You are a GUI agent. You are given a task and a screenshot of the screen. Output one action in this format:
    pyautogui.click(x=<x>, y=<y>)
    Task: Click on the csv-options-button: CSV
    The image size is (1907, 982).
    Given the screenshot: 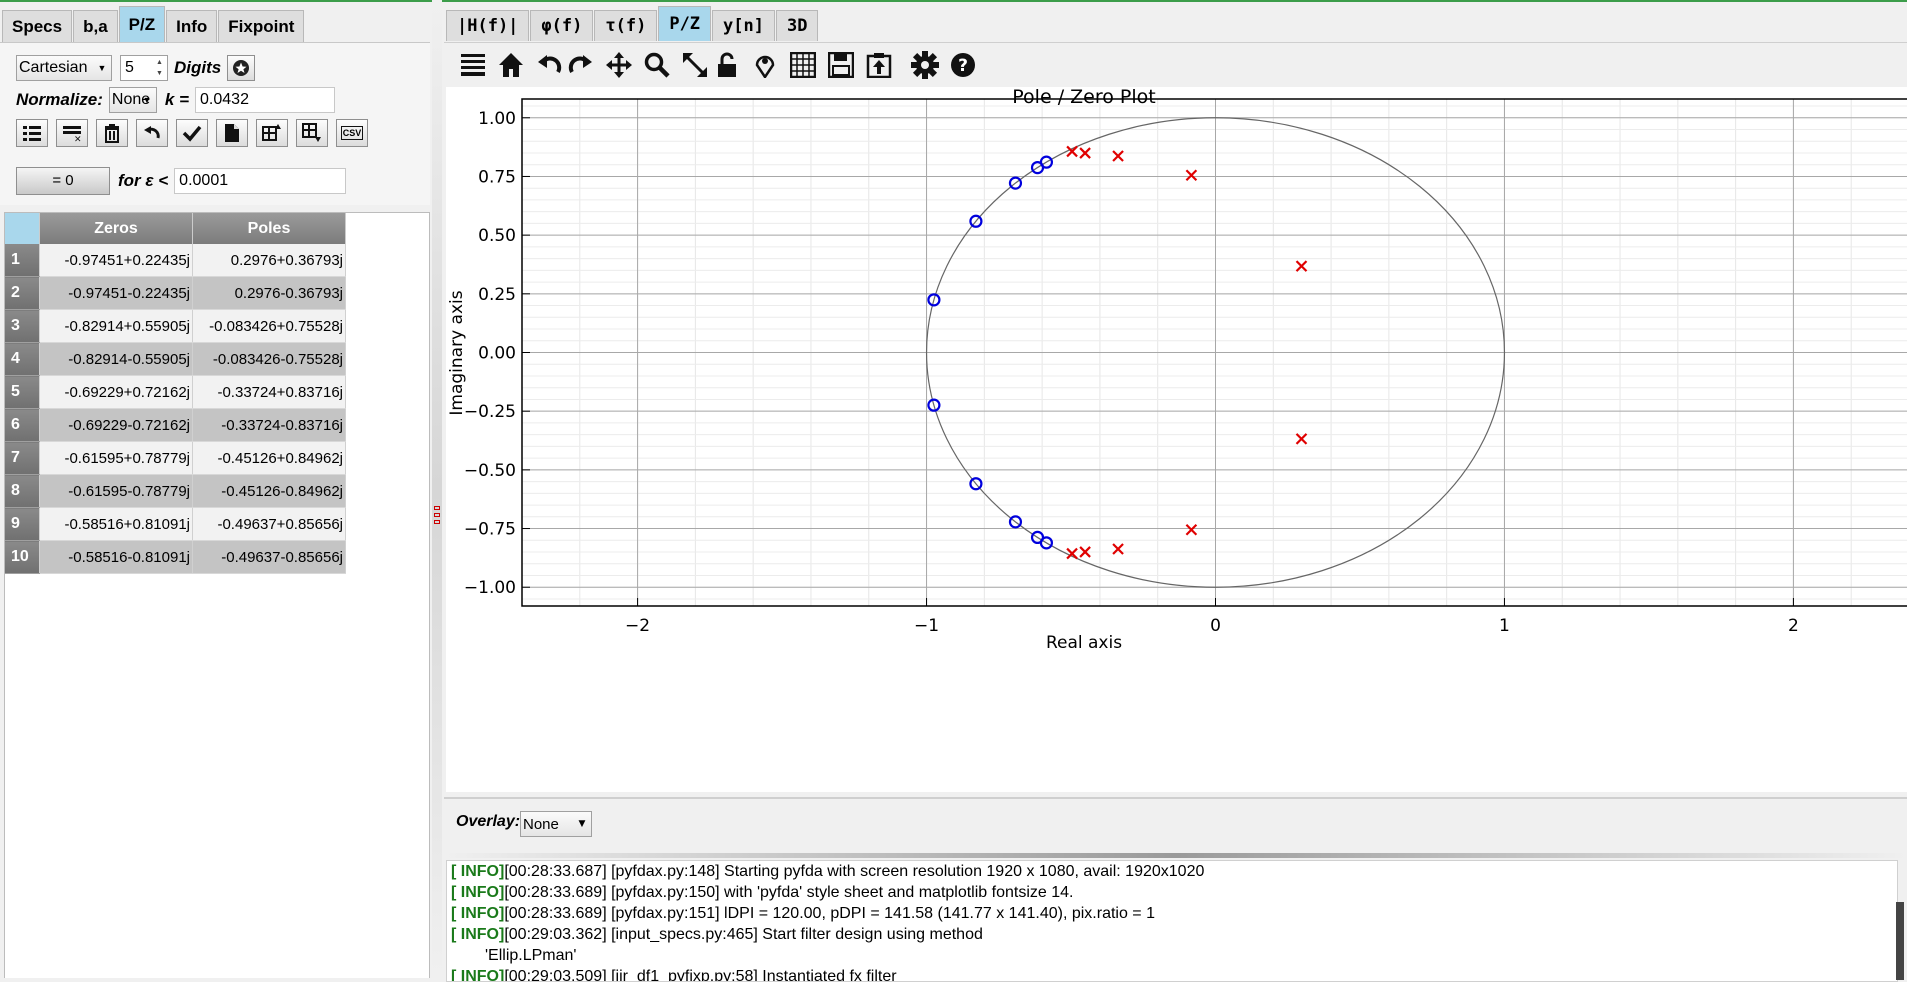 What is the action you would take?
    pyautogui.click(x=352, y=133)
    